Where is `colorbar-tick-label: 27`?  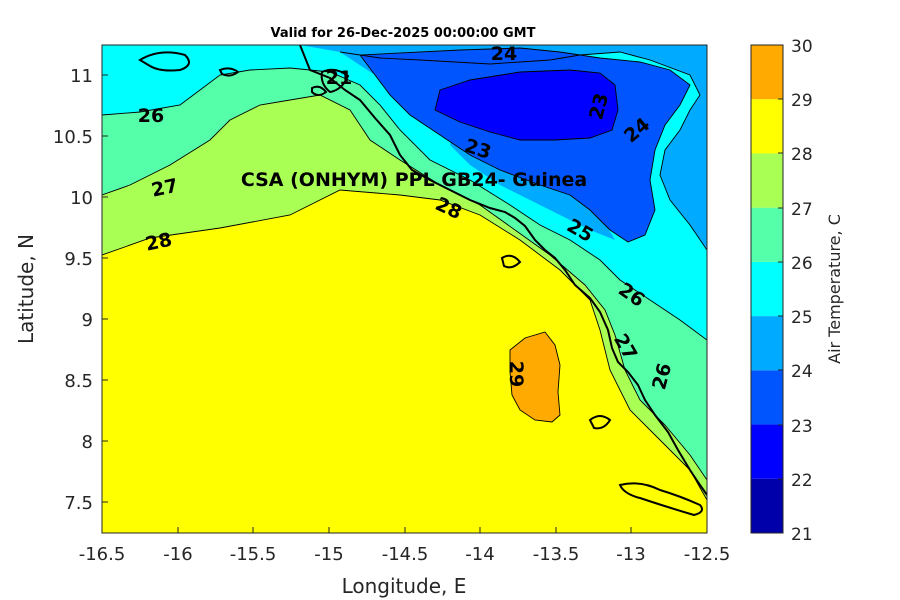 colorbar-tick-label: 27 is located at coordinates (802, 210).